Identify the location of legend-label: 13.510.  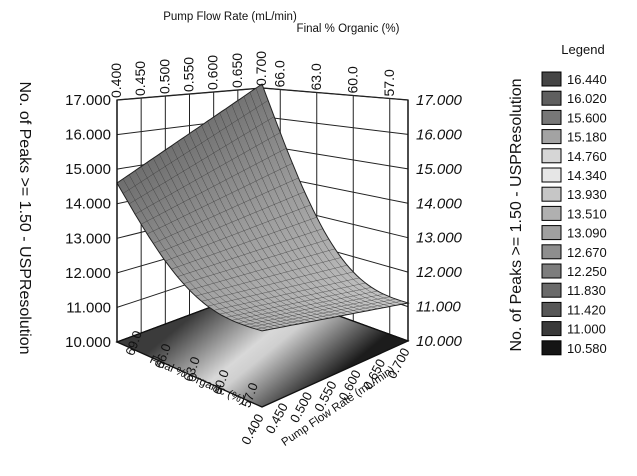
(587, 213).